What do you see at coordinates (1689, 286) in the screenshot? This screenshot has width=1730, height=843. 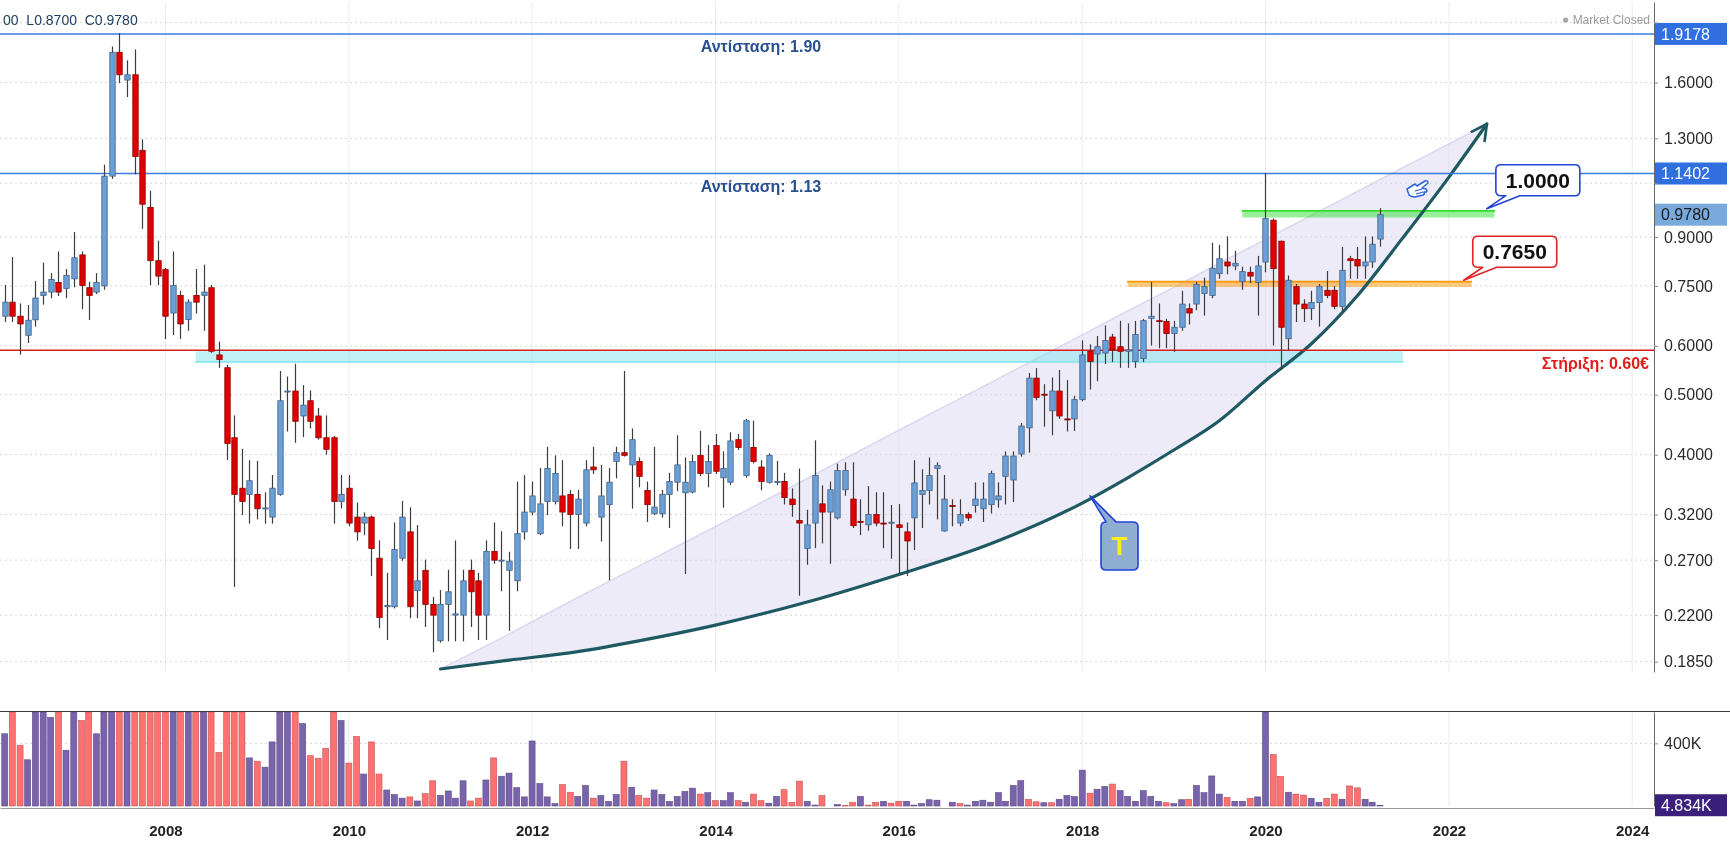 I see `y-tick-label: 0.7500` at bounding box center [1689, 286].